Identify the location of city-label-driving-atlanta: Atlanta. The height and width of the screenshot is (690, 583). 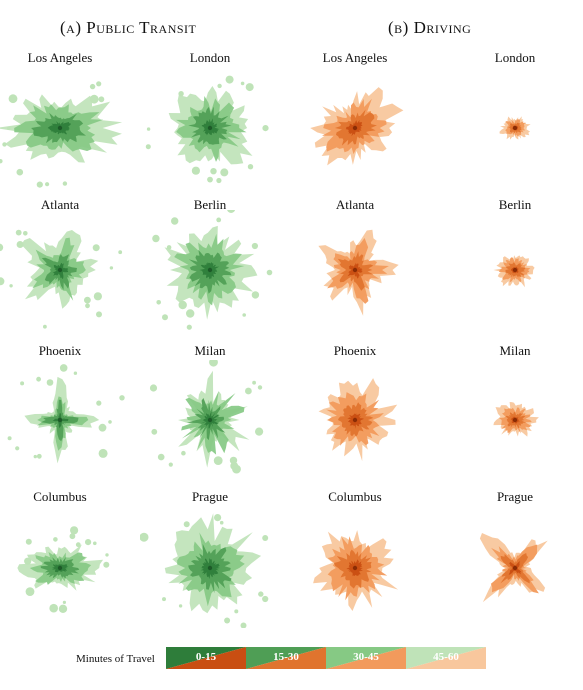
(355, 204).